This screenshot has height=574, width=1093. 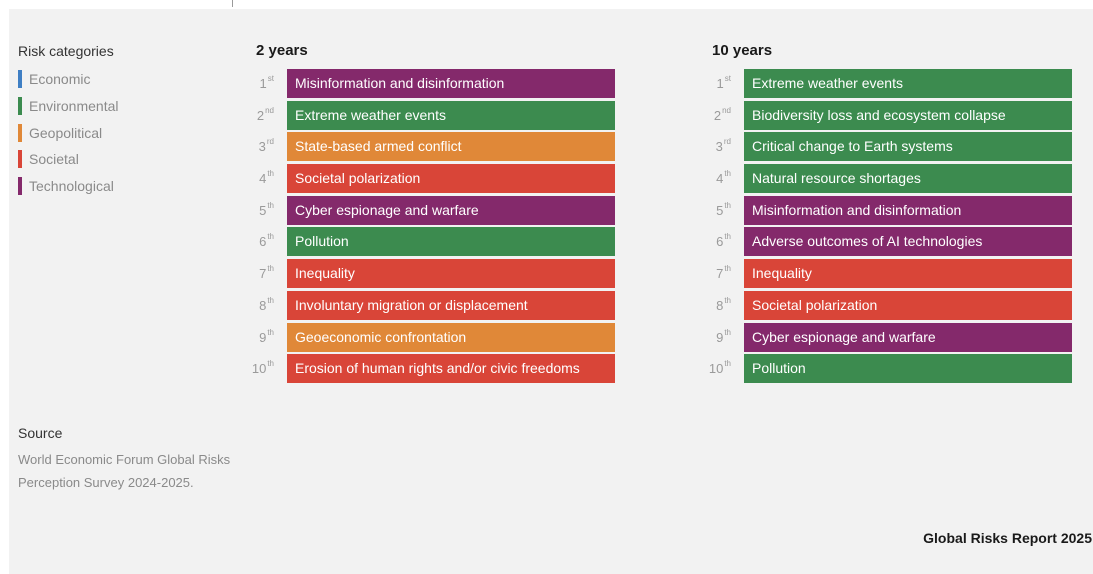 I want to click on risk-bar: Biodiversity loss and ecosystem collapse, so click(x=908, y=115).